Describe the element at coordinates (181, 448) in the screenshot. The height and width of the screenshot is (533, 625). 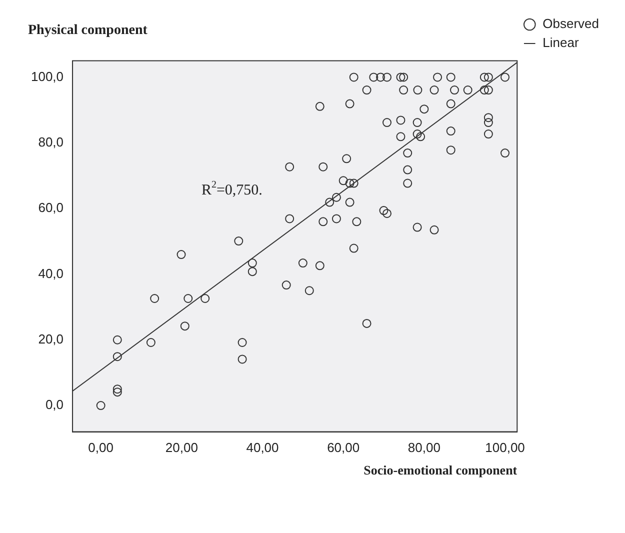
I see `x-tick-label: 20,00` at that location.